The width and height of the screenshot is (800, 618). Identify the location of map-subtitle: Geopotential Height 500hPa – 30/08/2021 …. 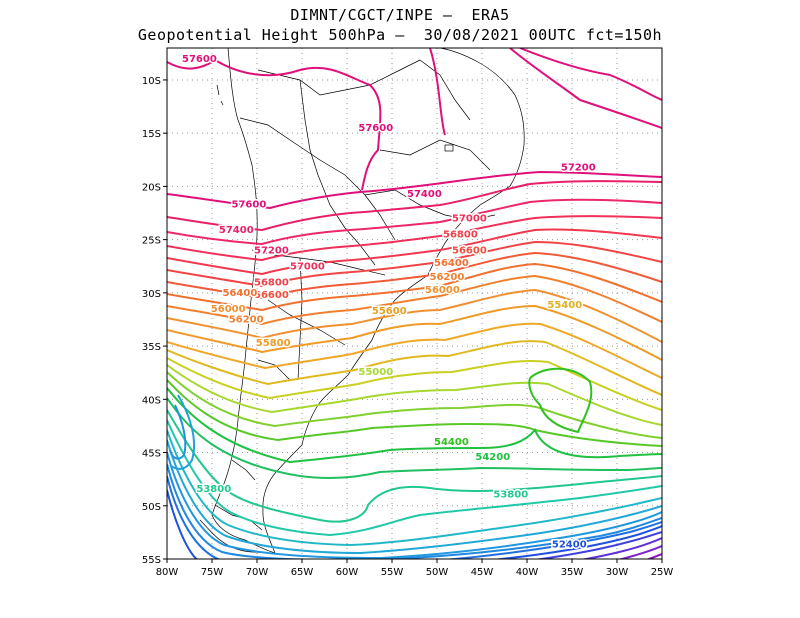
(400, 35).